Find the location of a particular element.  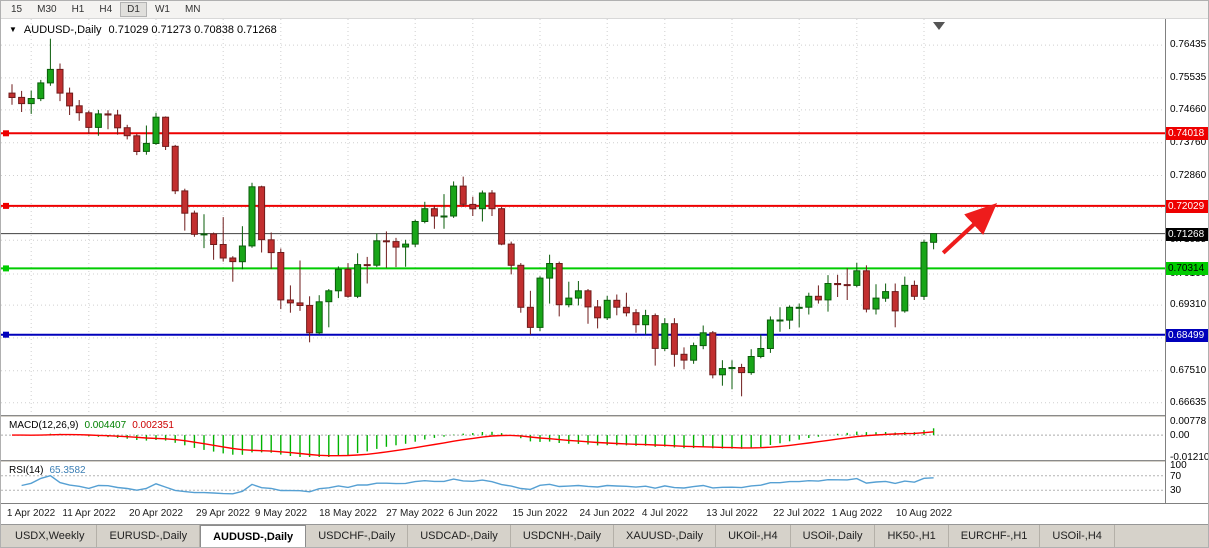

rsi-value: 65.3582 is located at coordinates (67, 470).